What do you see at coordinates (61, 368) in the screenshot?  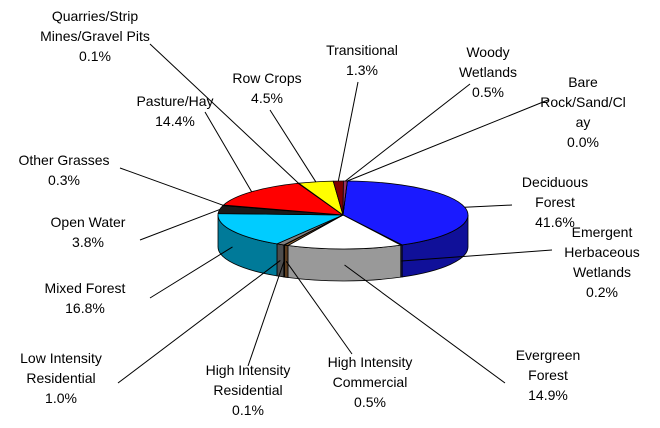 I see `category-name: Low Intensity Residential` at bounding box center [61, 368].